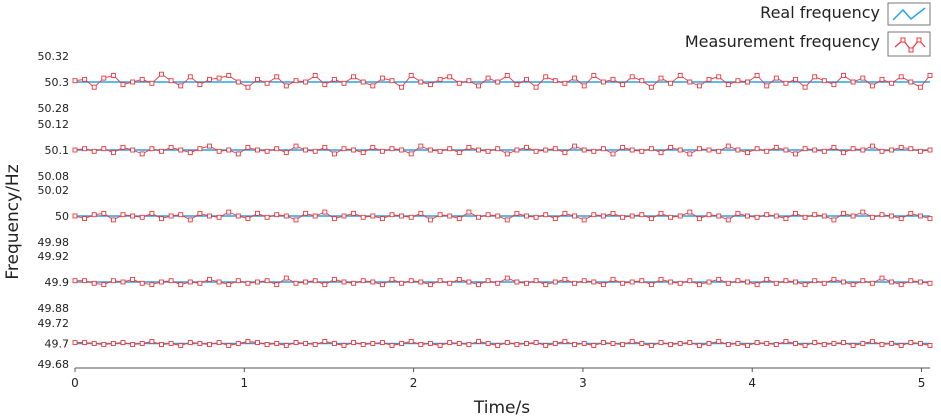  What do you see at coordinates (808, 29) in the screenshot?
I see `legend: Real frequency Measurement frequency` at bounding box center [808, 29].